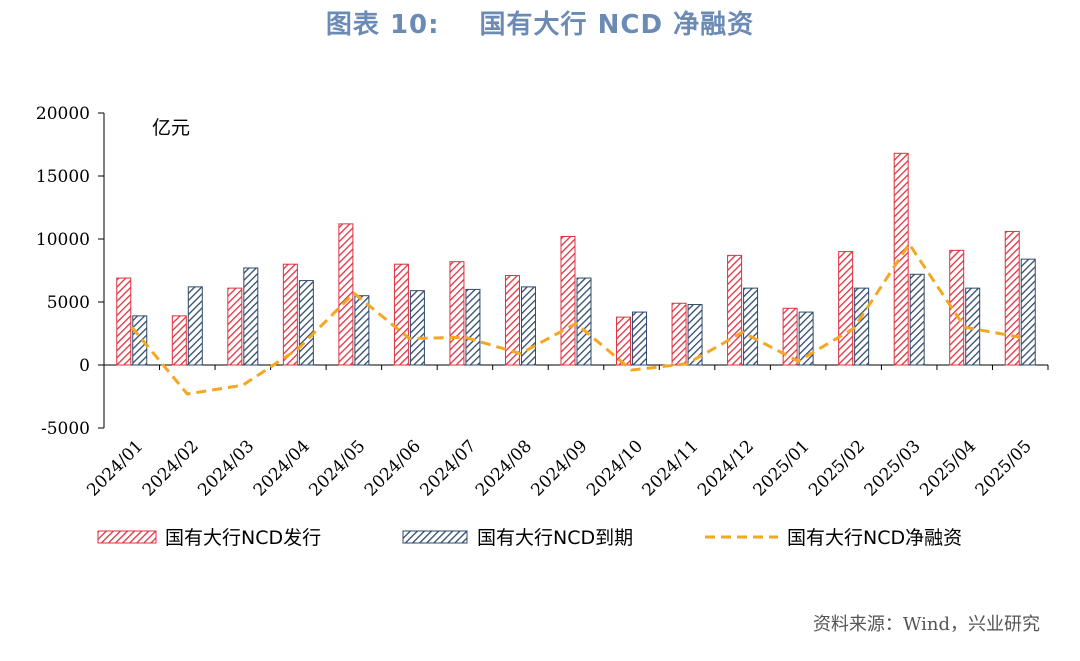 This screenshot has height=661, width=1080. Describe the element at coordinates (63, 240) in the screenshot. I see `y-tick-label: 10000` at that location.